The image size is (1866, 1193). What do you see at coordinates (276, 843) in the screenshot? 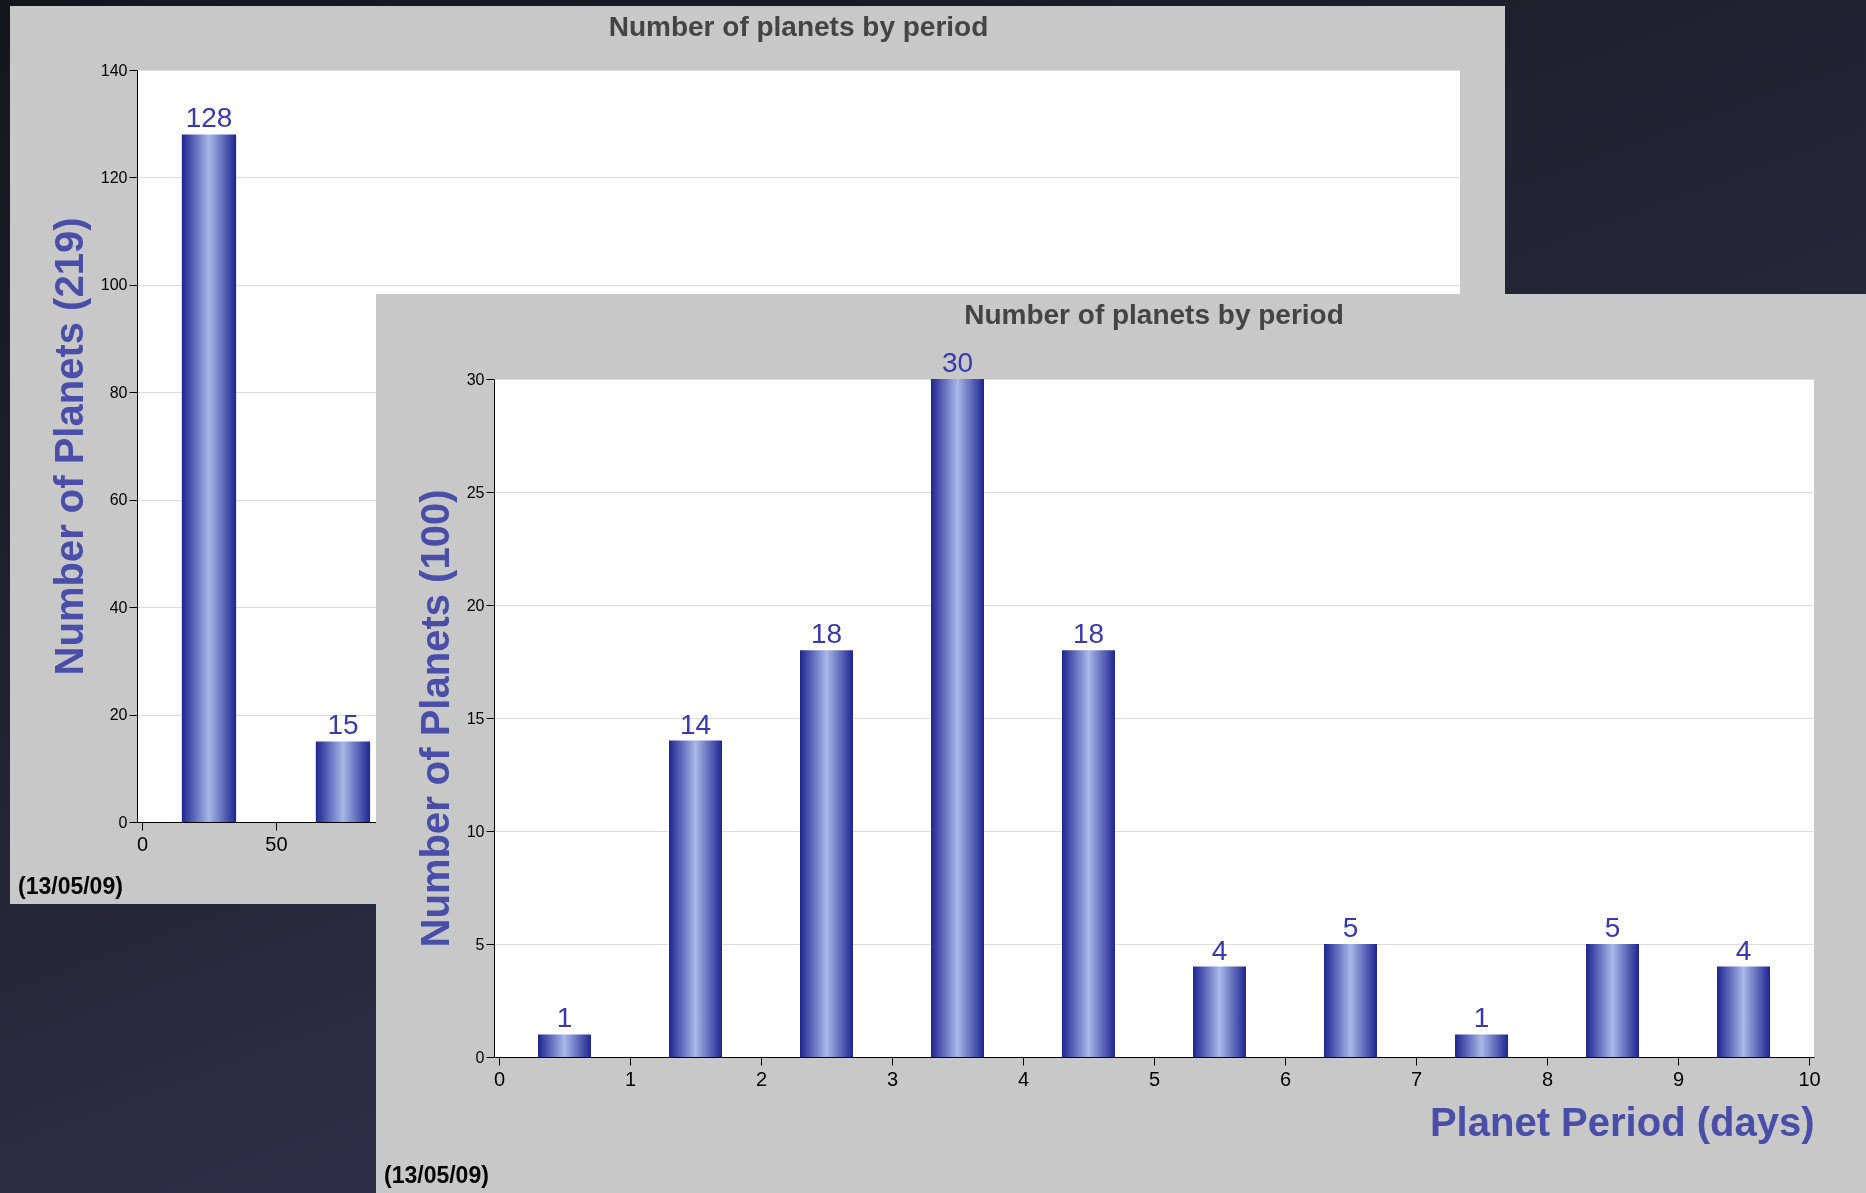
I see `x-tick-label: 50` at bounding box center [276, 843].